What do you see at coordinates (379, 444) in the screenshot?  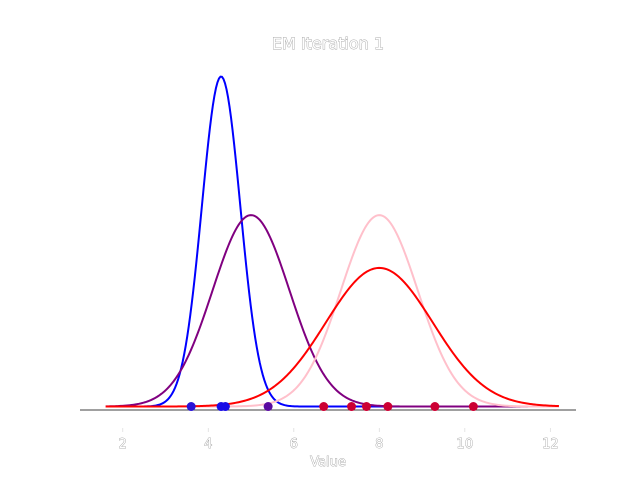 I see `x-tick-label: 8` at bounding box center [379, 444].